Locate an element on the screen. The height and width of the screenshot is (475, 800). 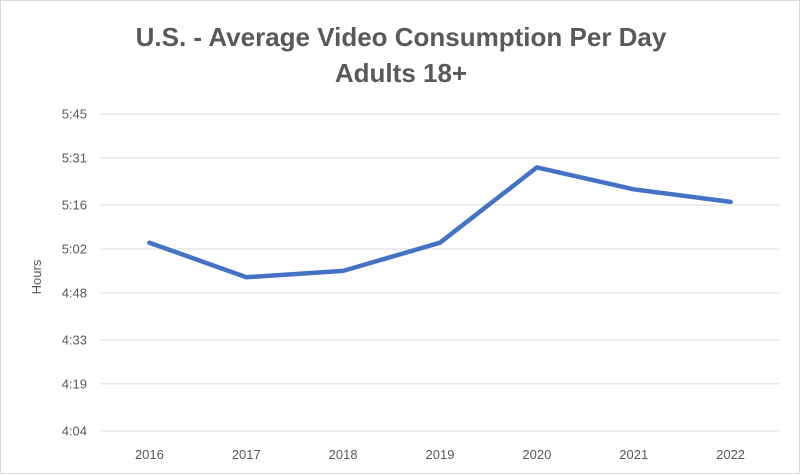
x-tick-label: 2017 is located at coordinates (246, 454).